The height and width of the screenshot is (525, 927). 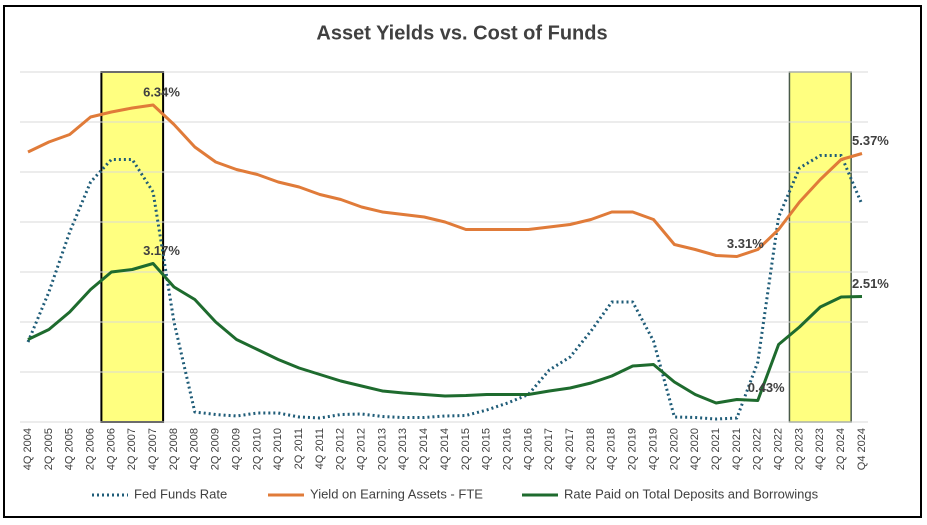 I want to click on x-tick-label: 4Q 2011, so click(x=320, y=448).